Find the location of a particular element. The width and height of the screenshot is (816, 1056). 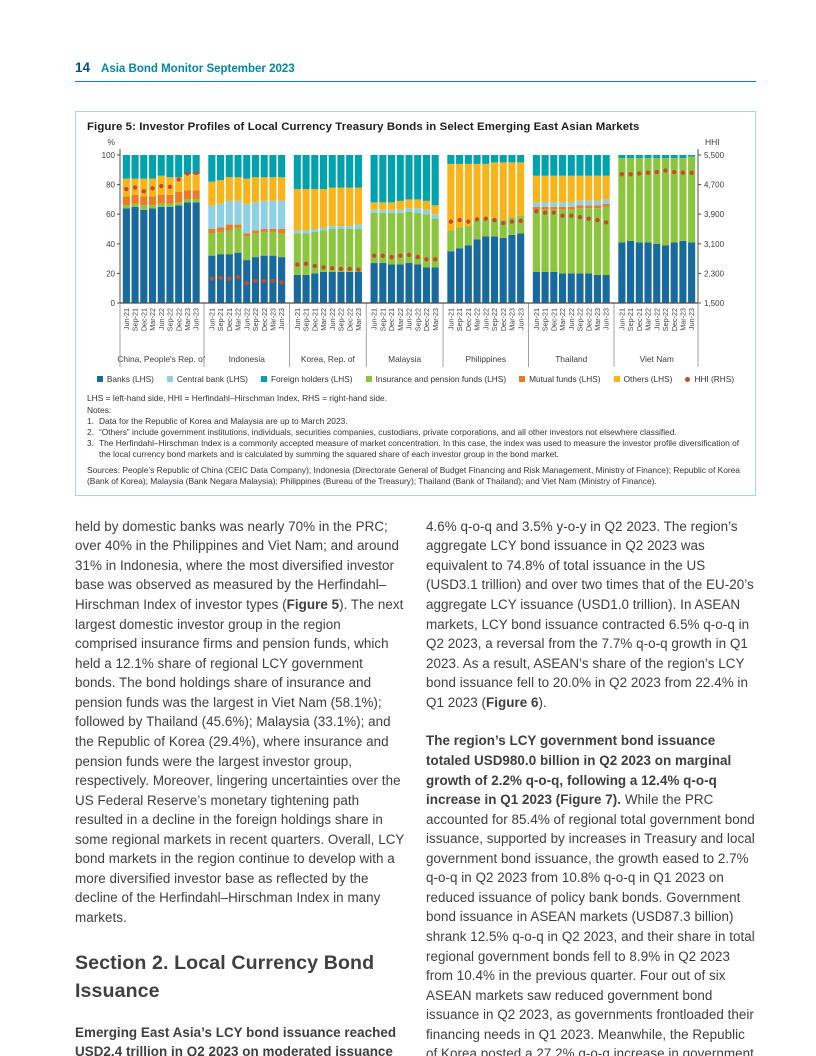

legend-item-banks: Banks (LHS) is located at coordinates (125, 379).